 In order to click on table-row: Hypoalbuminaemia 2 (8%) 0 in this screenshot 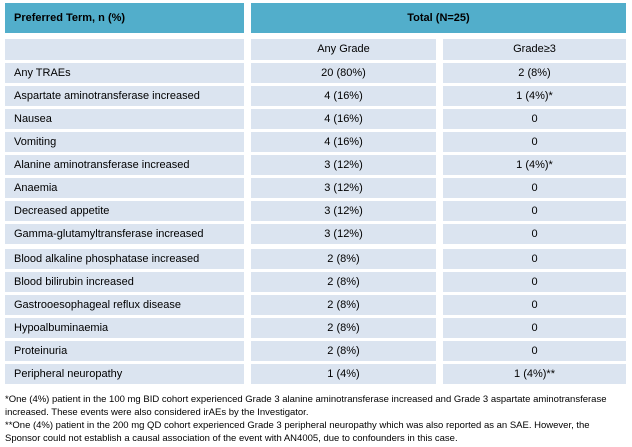, I will do `click(315, 328)`.